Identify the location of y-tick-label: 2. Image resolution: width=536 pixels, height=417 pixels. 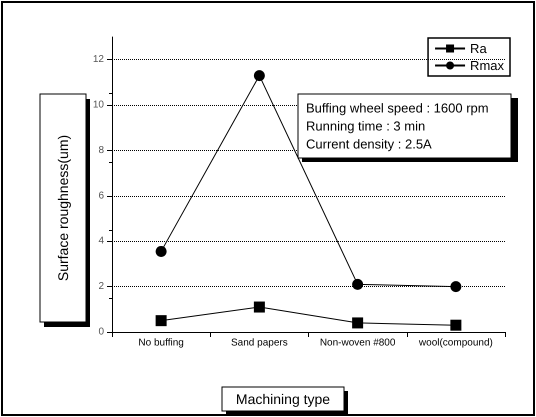
(101, 286).